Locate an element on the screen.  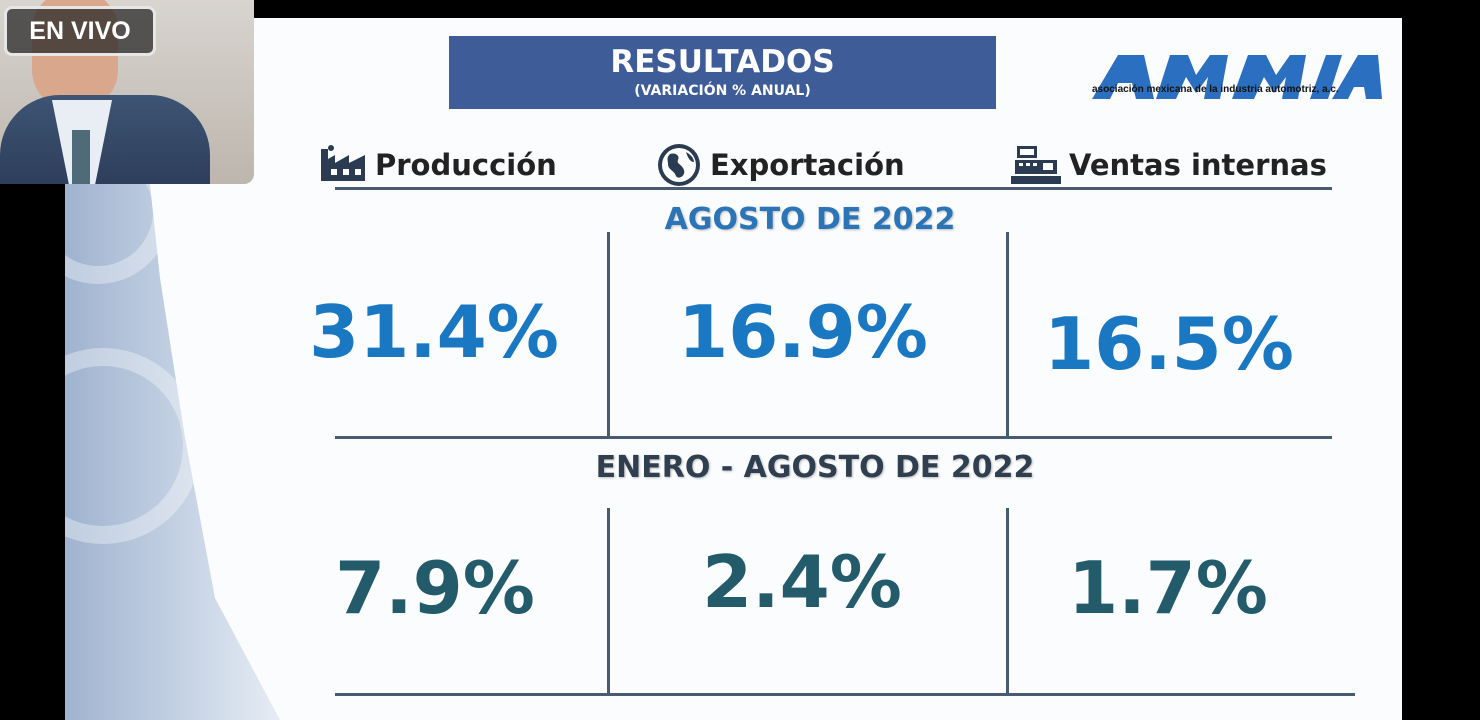
title-banner: RESULTADOS (VARIACIÓN % ANUAL) is located at coordinates (722, 72).